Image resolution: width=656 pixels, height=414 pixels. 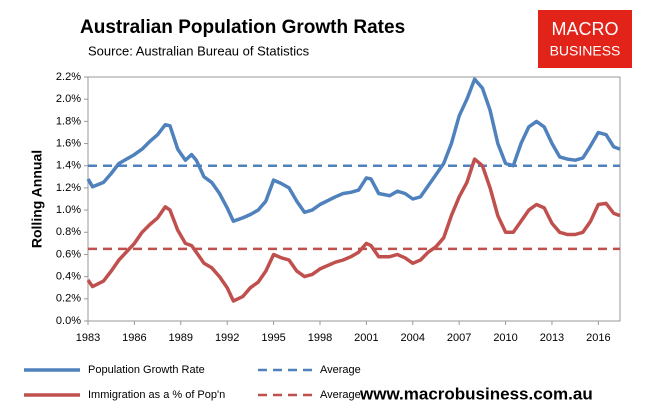 I want to click on y-tick-label: 0.0%, so click(x=68, y=321).